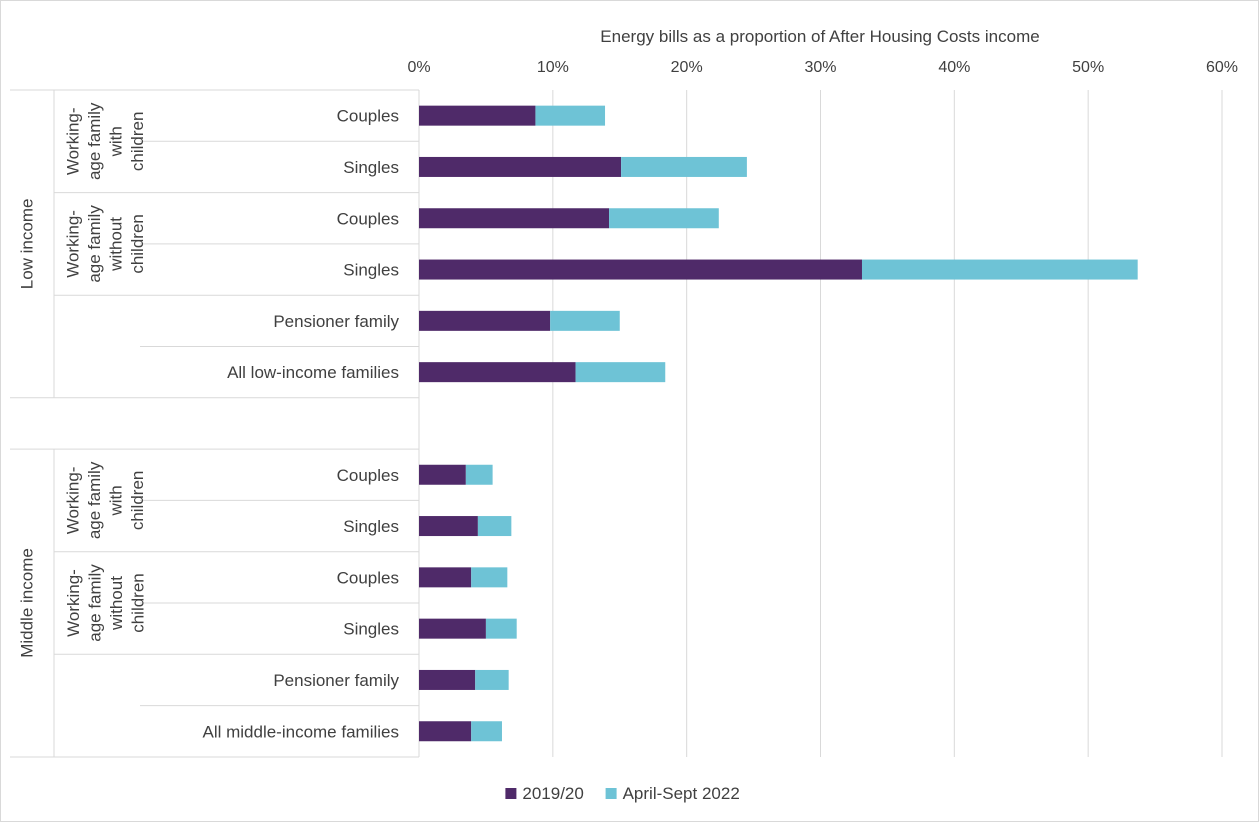 This screenshot has width=1260, height=823. What do you see at coordinates (313, 372) in the screenshot?
I see `row-label: All low-income families` at bounding box center [313, 372].